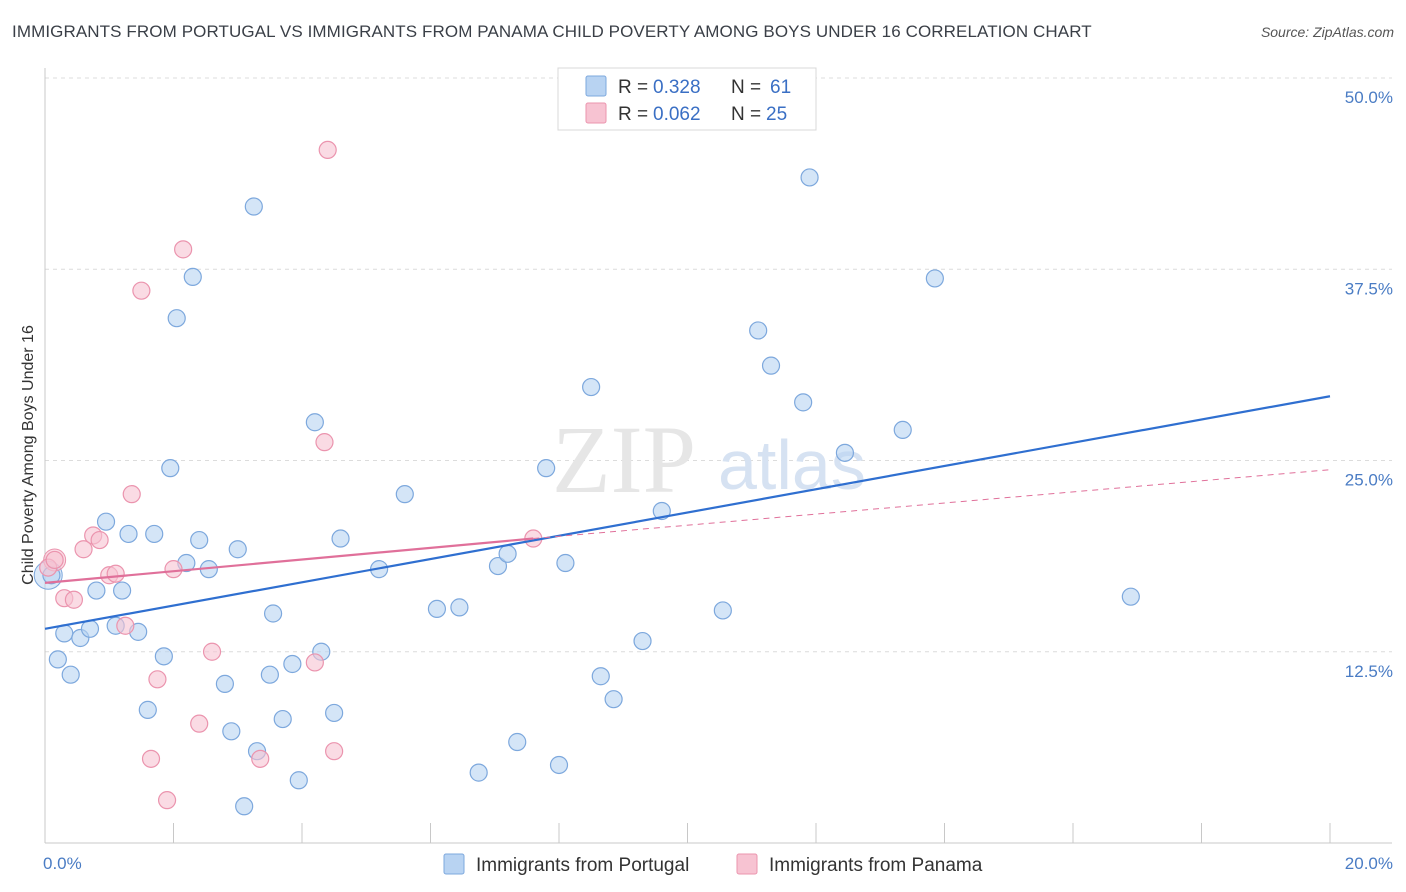 This screenshot has height=892, width=1406. Describe the element at coordinates (792, 465) in the screenshot. I see `watermark-atlas: atlas` at that location.